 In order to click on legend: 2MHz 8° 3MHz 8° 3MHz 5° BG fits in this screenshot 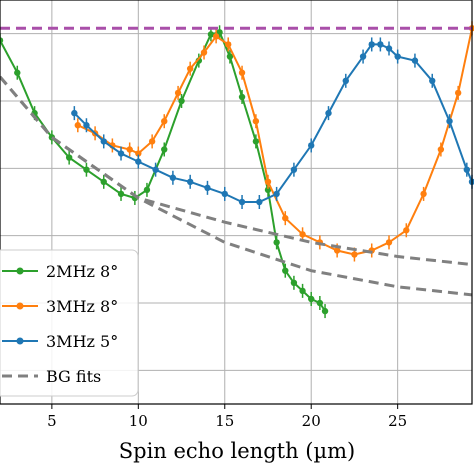, I will do `click(69, 323)`.